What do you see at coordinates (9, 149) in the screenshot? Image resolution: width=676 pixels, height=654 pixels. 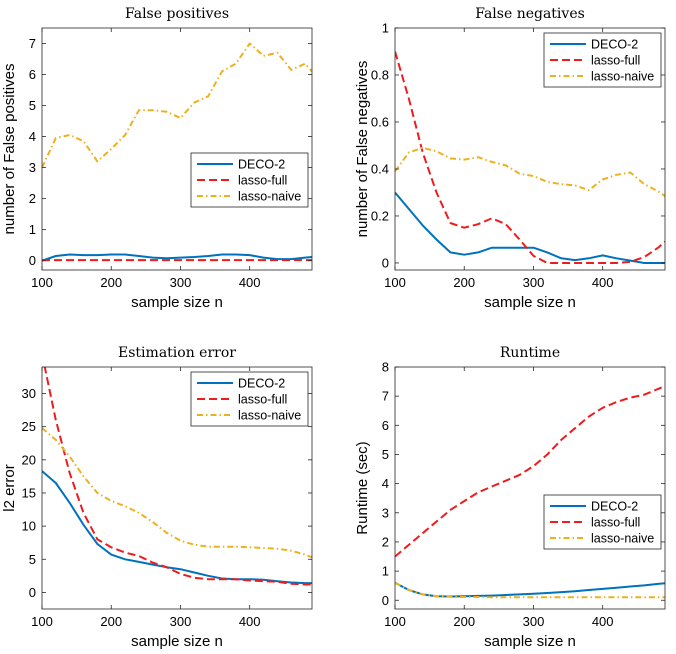 I see `y-axis-label: number of False positives` at bounding box center [9, 149].